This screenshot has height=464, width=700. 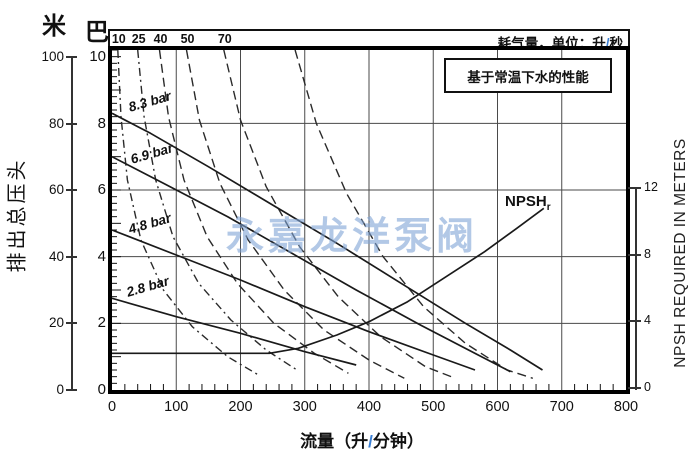 I want to click on flow-tick-label: 600, so click(x=497, y=407).